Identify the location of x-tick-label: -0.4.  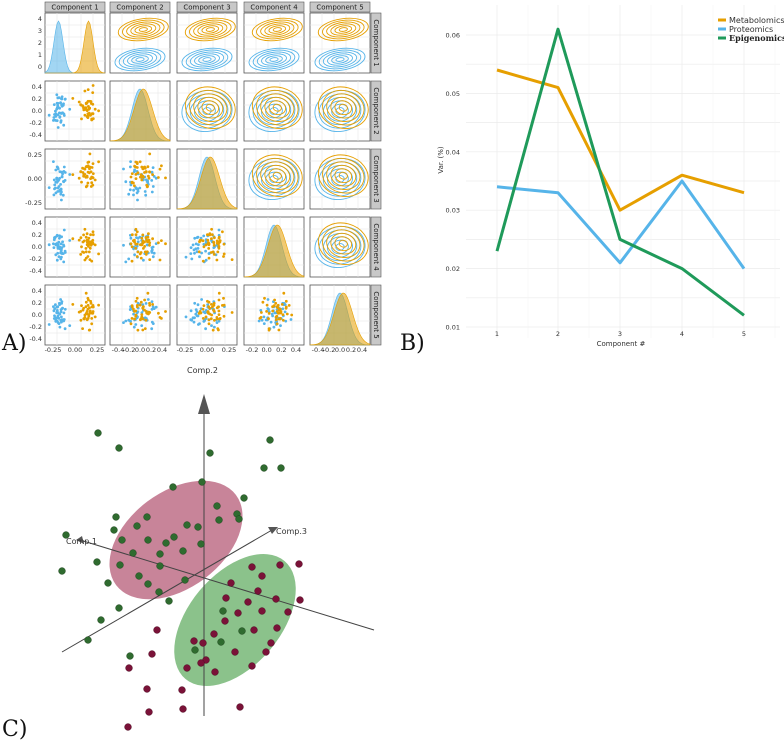
(318, 350).